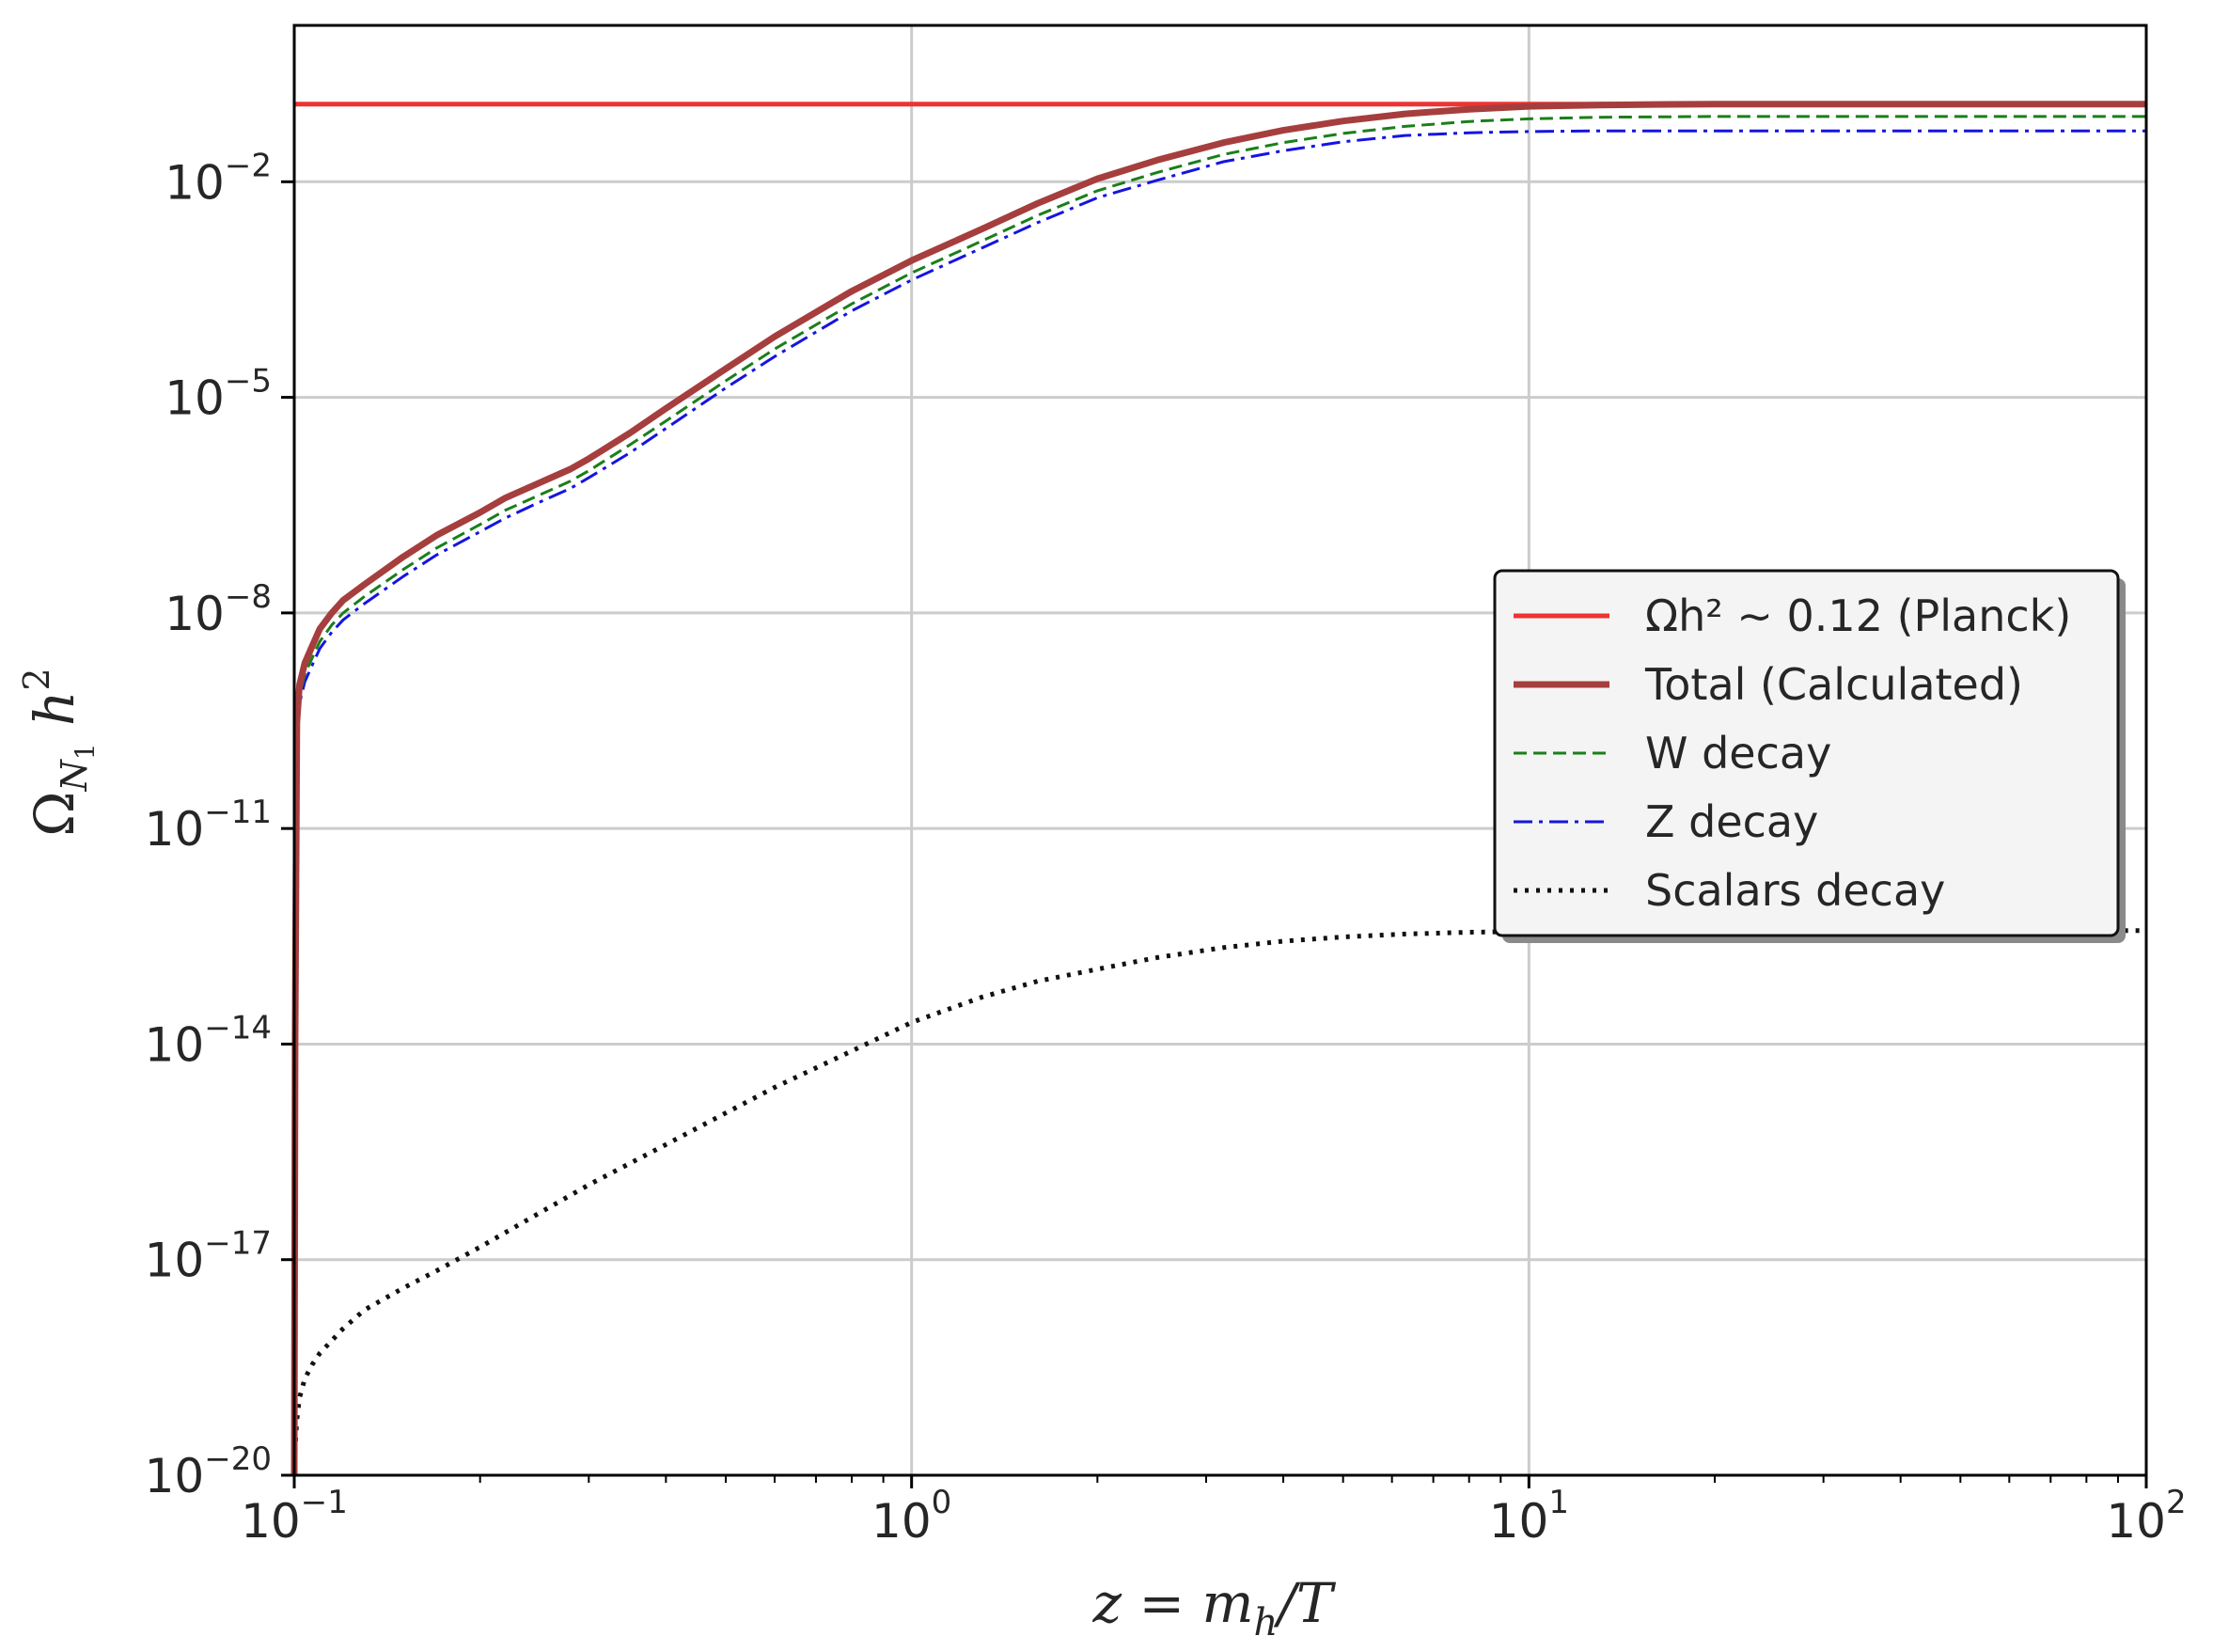  I want to click on x-tick-label: 10⁰, so click(911, 1517).